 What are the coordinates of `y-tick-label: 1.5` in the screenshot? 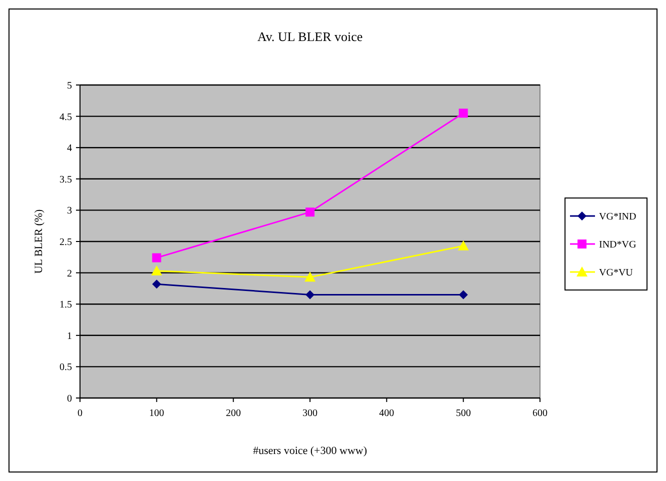 It's located at (66, 305).